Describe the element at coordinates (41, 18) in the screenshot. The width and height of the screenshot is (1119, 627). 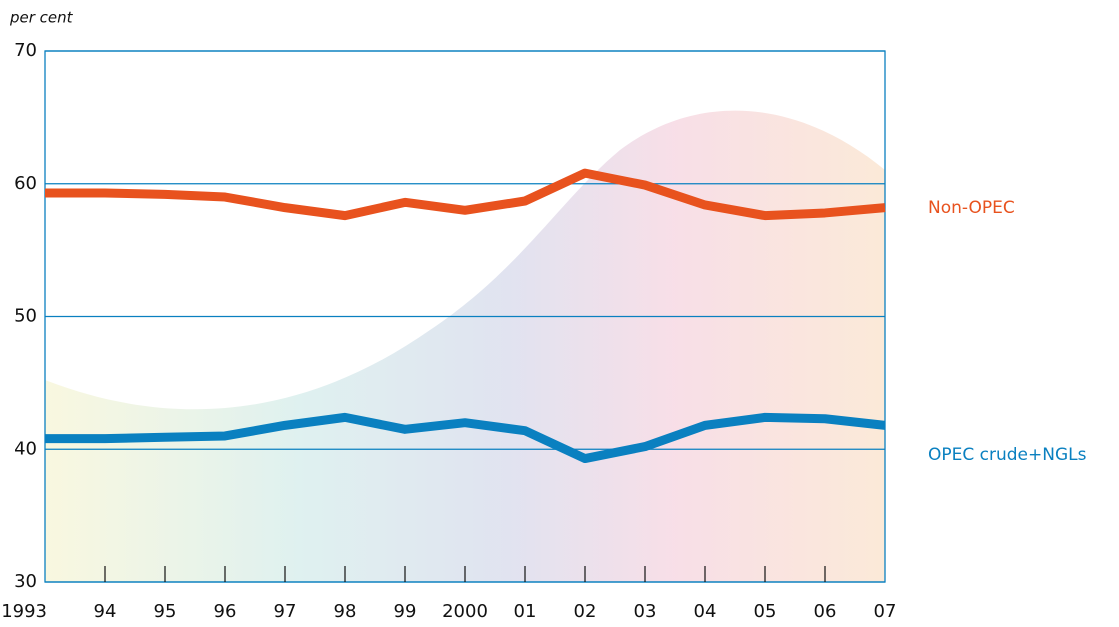
I see `y-axis-unit: per cent` at that location.